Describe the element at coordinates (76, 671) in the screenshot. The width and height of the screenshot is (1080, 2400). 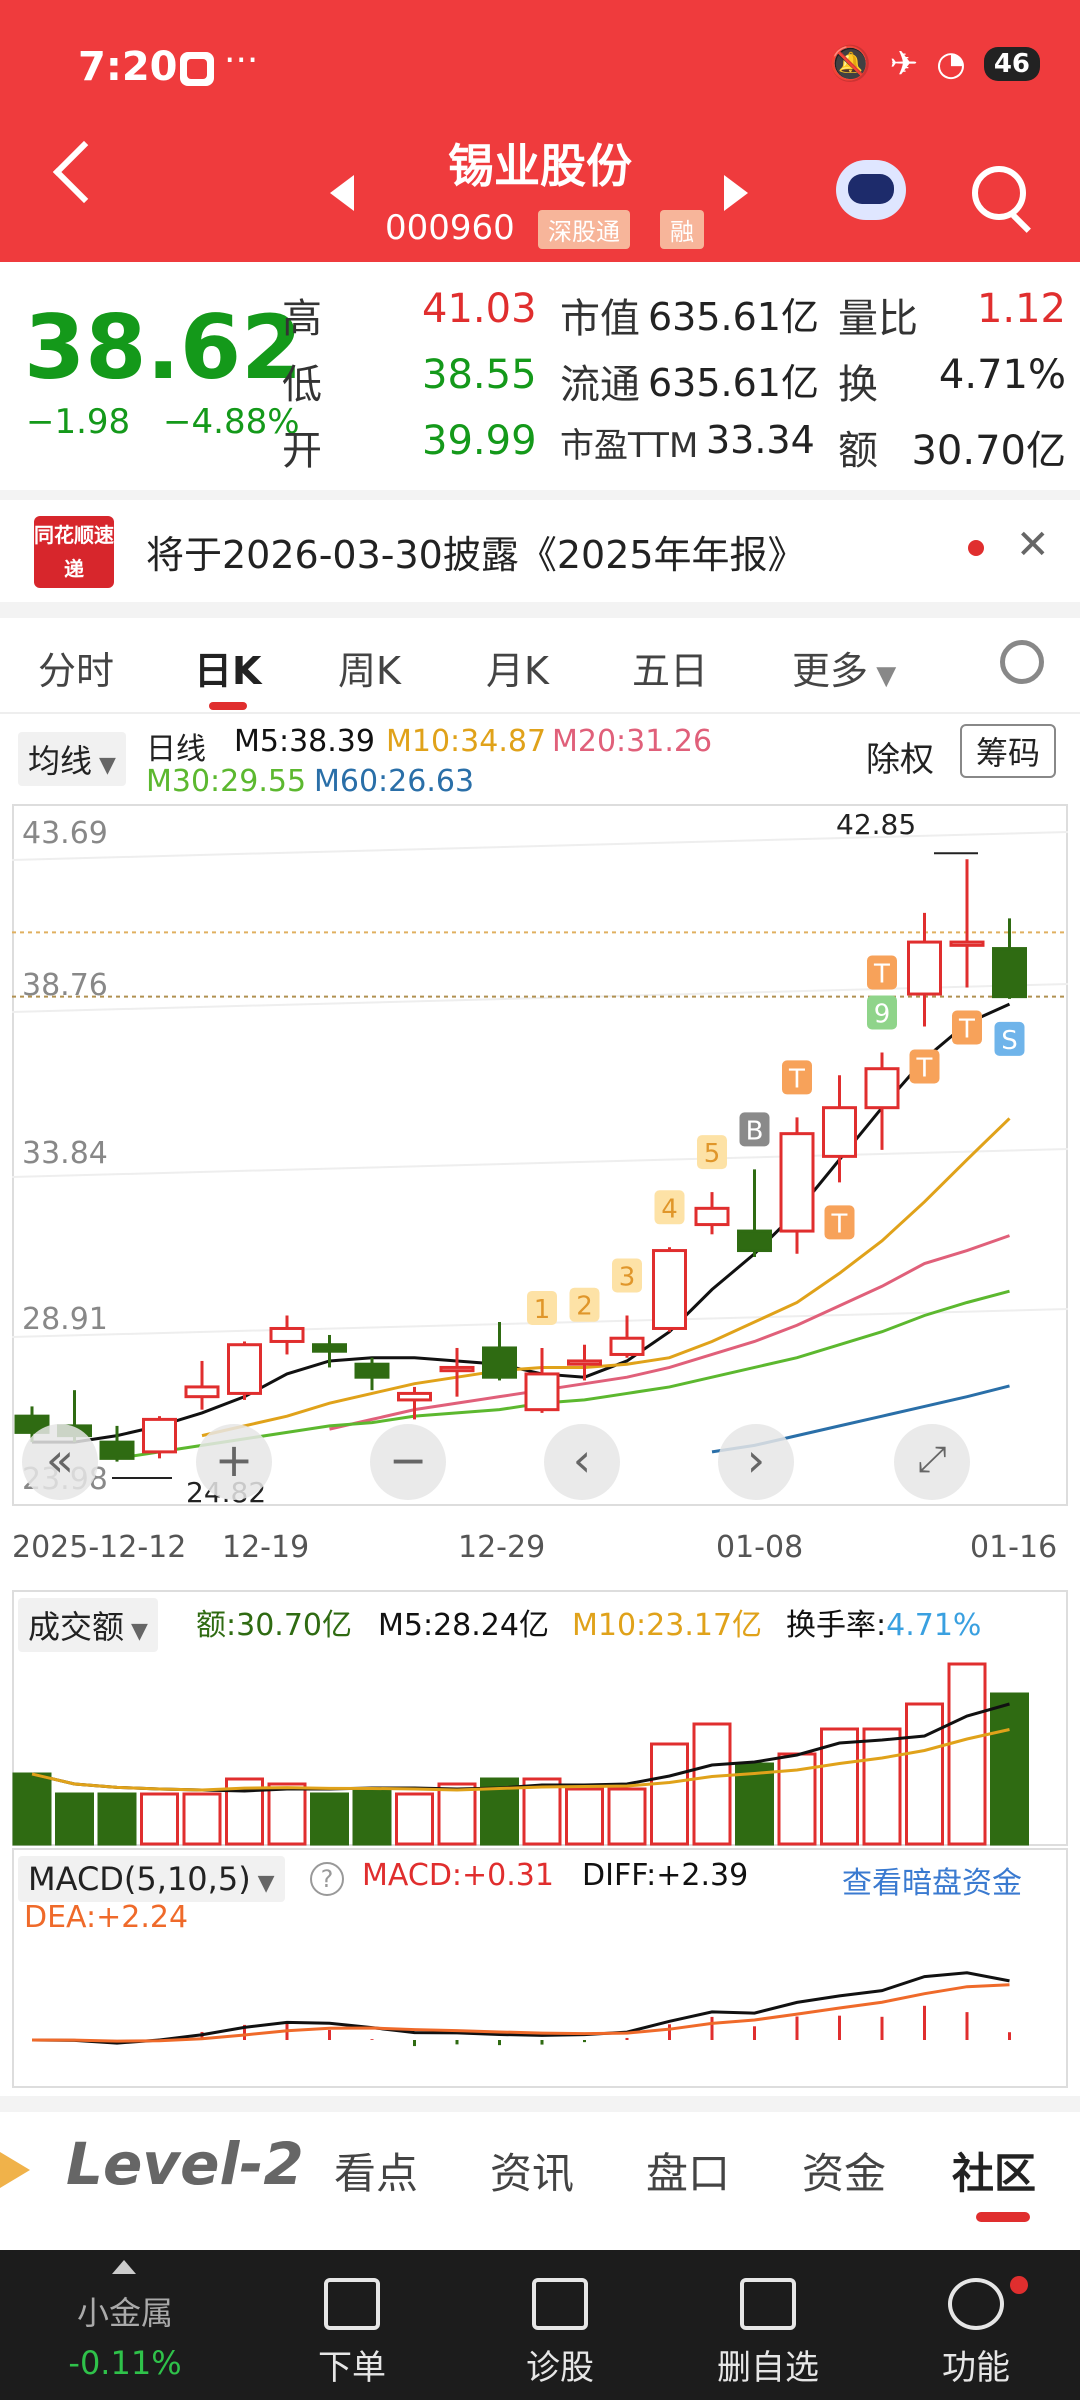
I see `tab-intraday: 分时` at that location.